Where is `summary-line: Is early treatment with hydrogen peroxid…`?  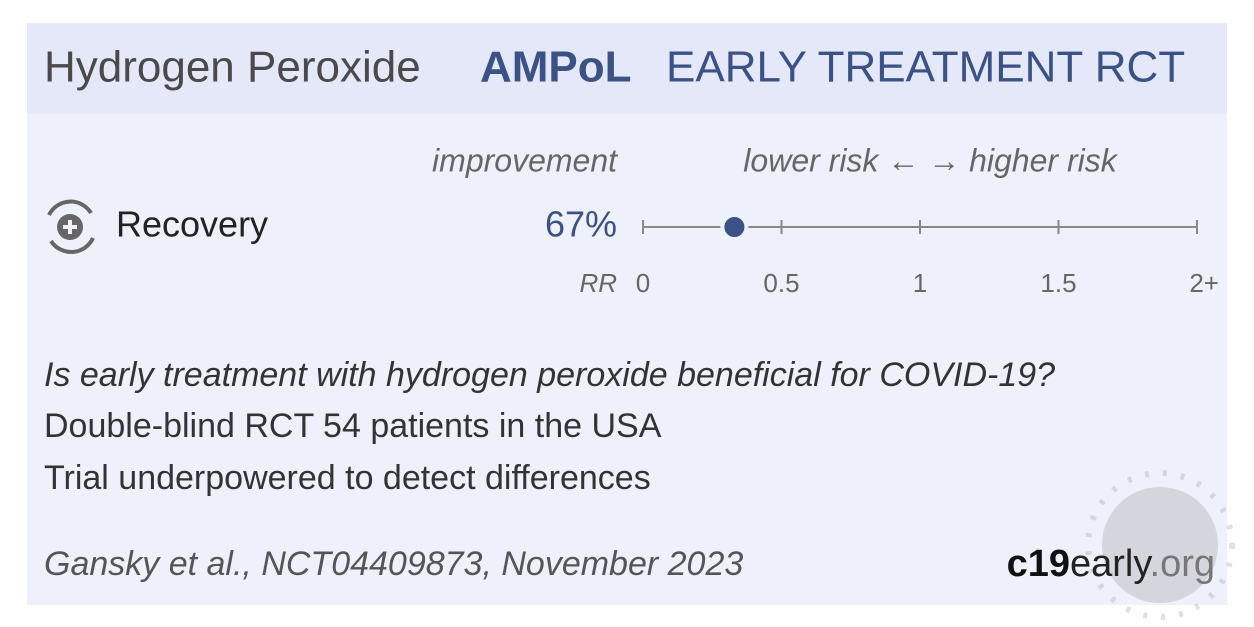
summary-line: Is early treatment with hydrogen peroxid… is located at coordinates (549, 375).